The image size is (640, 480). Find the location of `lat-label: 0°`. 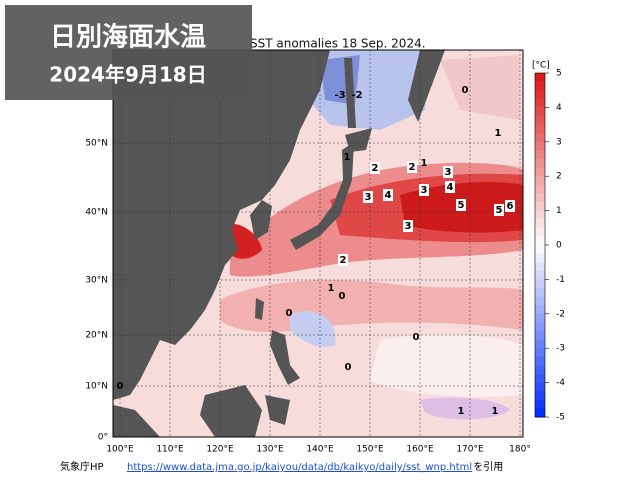

lat-label: 0° is located at coordinates (103, 438).